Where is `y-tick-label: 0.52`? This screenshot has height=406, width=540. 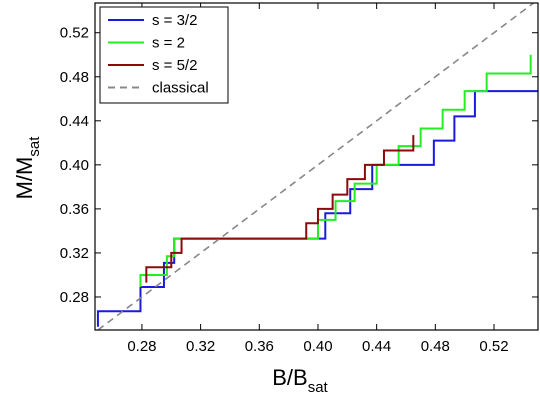 y-tick-label: 0.52 is located at coordinates (74, 33).